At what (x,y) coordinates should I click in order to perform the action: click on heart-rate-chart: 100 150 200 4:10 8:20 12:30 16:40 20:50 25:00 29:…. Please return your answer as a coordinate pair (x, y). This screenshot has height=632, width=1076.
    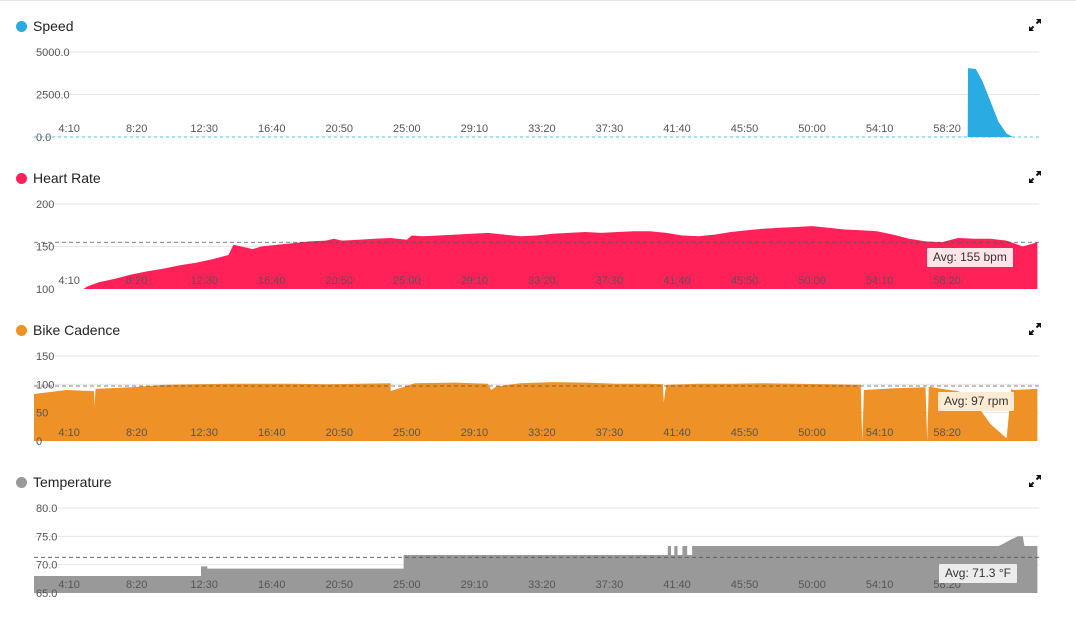
    Looking at the image, I should click on (536, 247).